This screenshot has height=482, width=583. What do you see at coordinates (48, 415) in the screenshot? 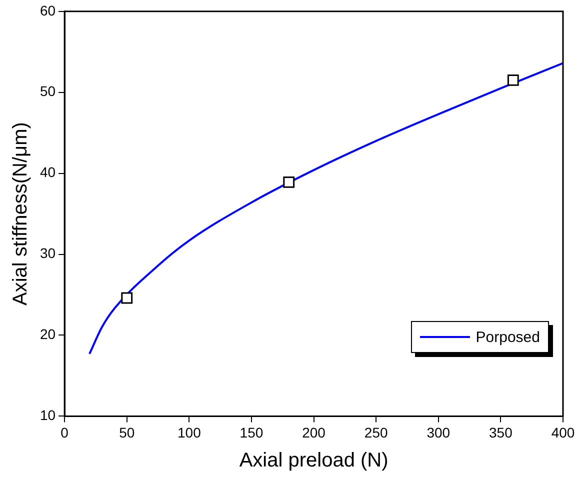
I see `y-tick-label: 10` at bounding box center [48, 415].